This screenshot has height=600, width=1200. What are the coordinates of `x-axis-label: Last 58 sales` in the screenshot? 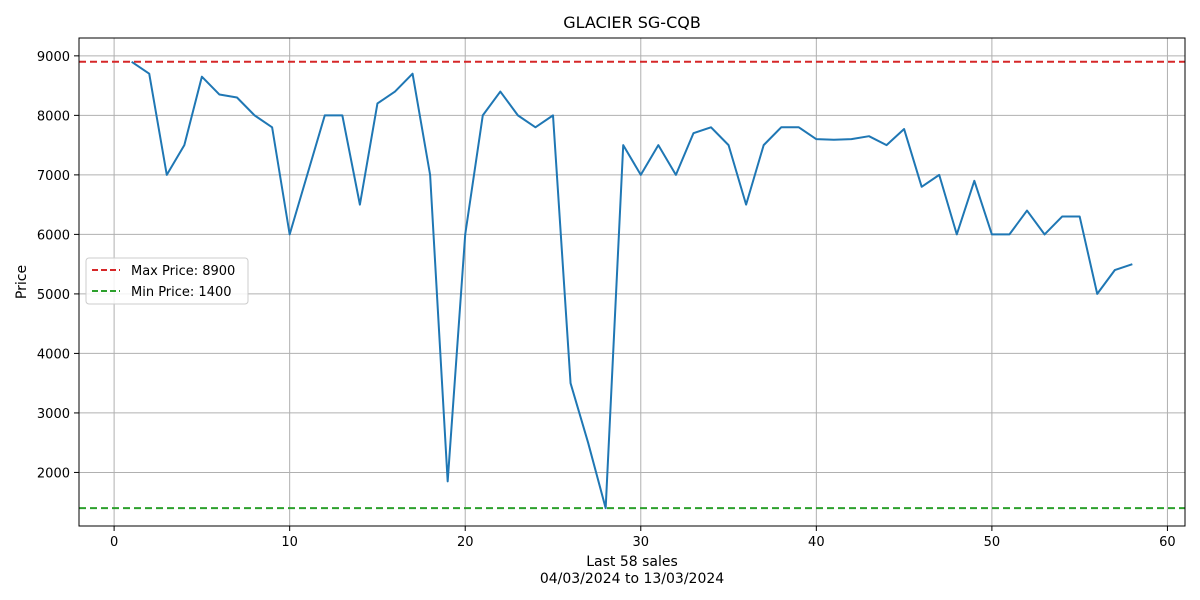 It's located at (632, 562).